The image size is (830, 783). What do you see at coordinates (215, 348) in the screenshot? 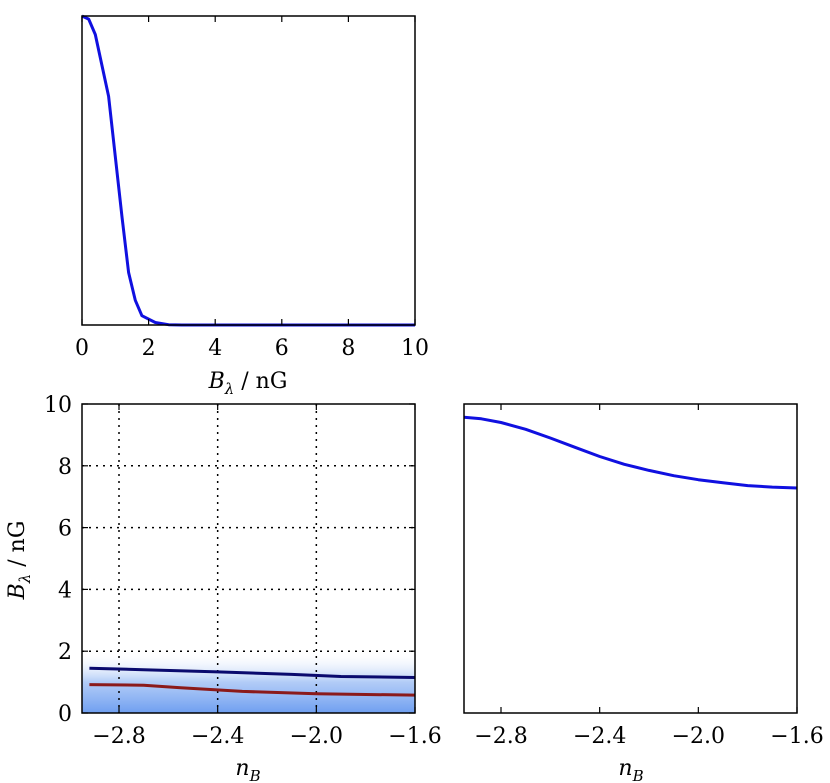
I see `x-tick-label: 4` at bounding box center [215, 348].